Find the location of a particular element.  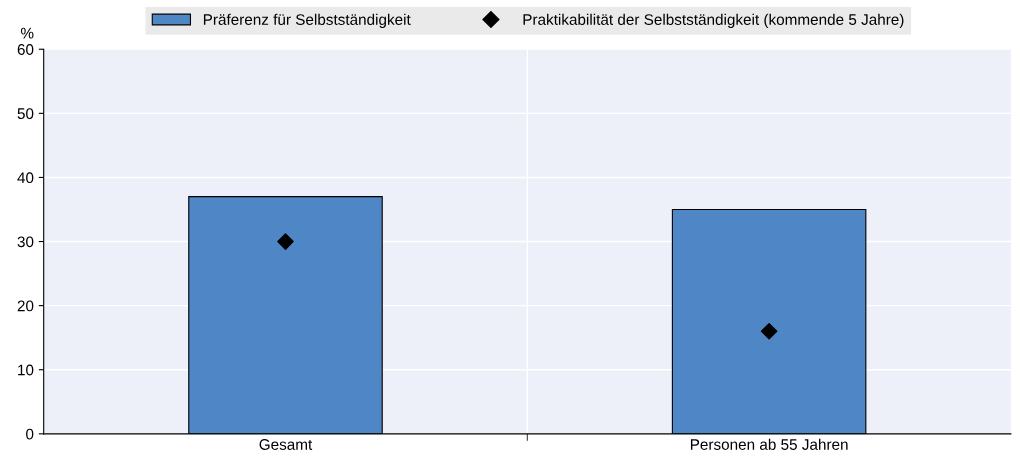

x-tick-label: Personen ab 55 Jahren is located at coordinates (769, 444).